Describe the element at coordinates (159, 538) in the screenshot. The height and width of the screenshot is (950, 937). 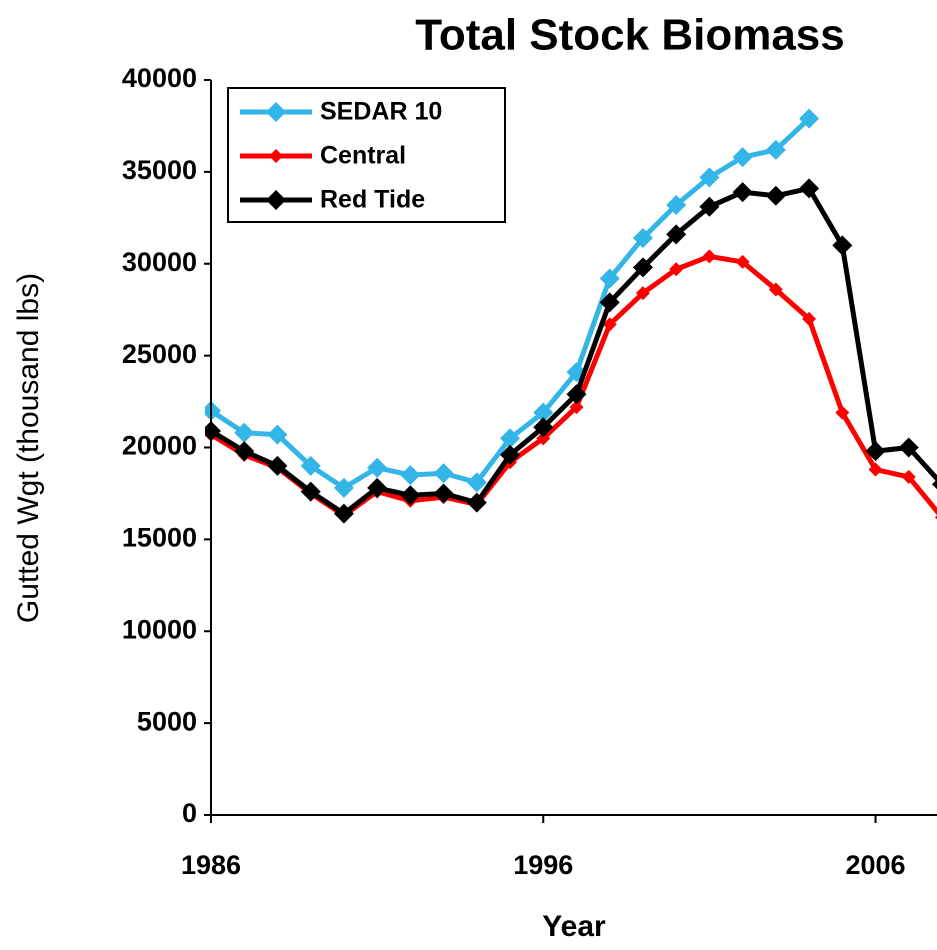
I see `y-tick-label: 15000` at that location.